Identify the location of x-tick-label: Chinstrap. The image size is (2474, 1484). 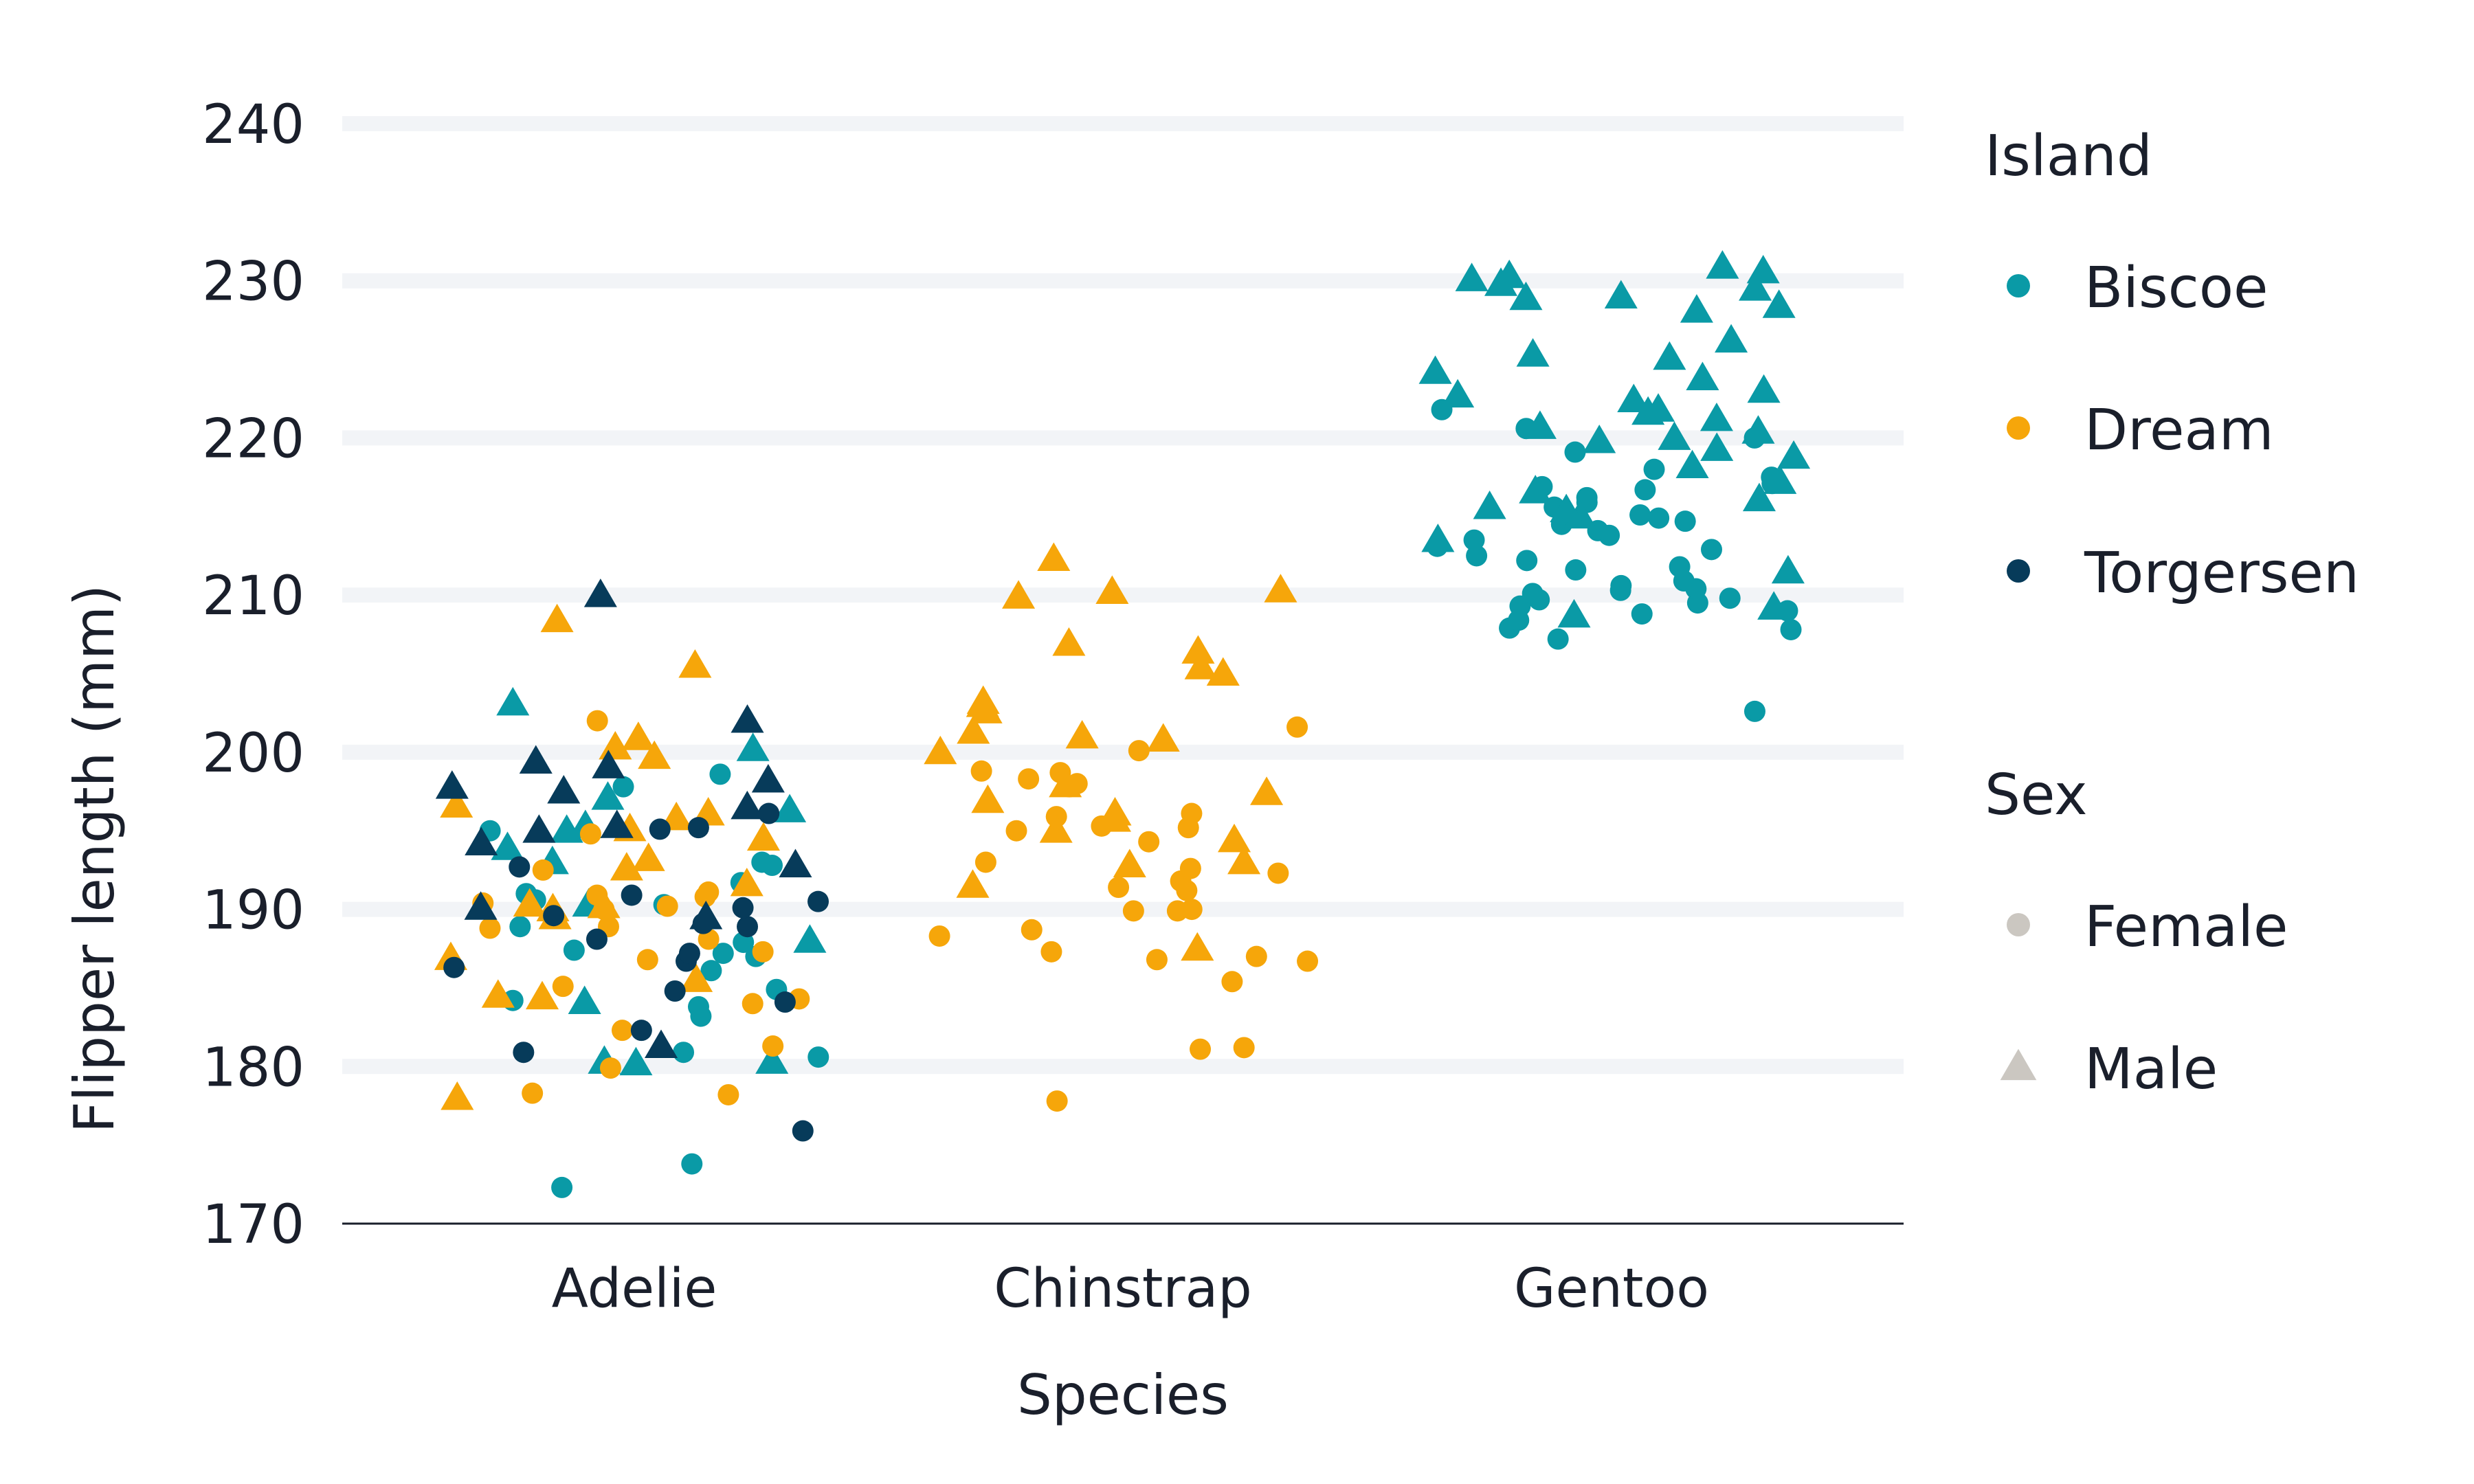
(1123, 1289).